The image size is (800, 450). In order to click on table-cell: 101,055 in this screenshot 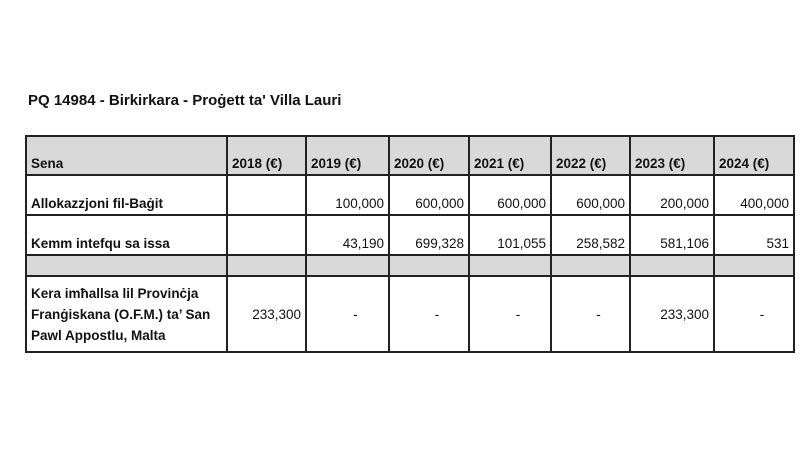, I will do `click(510, 235)`.